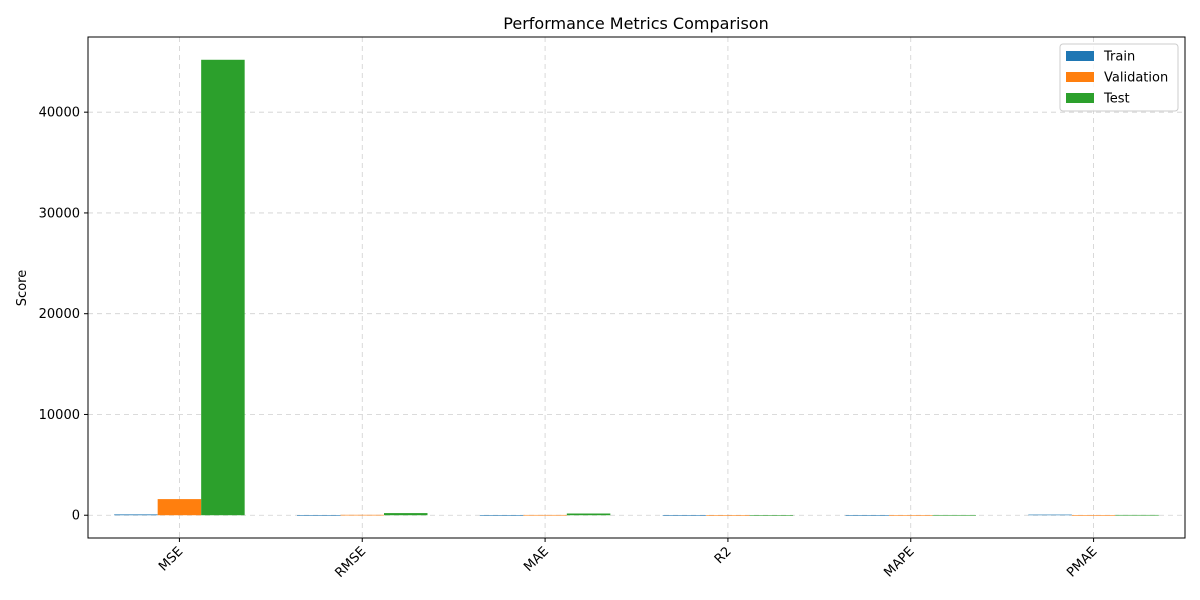 This screenshot has width=1200, height=600. I want to click on y-tick-label: 10000, so click(59, 415).